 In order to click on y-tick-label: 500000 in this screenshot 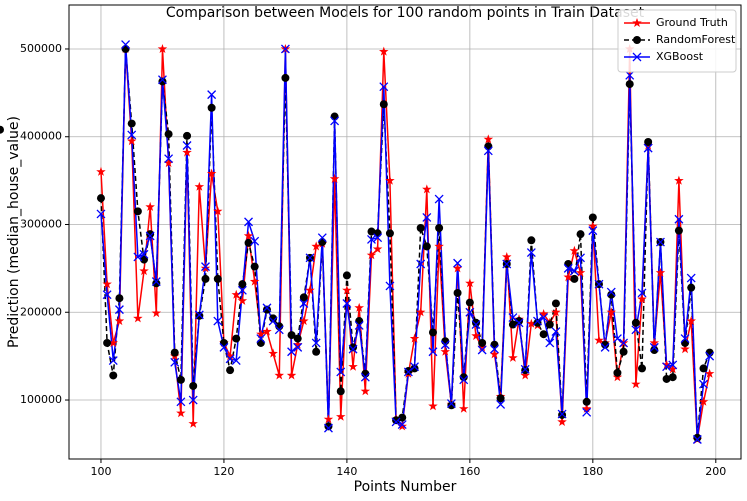, I will do `click(41, 48)`.